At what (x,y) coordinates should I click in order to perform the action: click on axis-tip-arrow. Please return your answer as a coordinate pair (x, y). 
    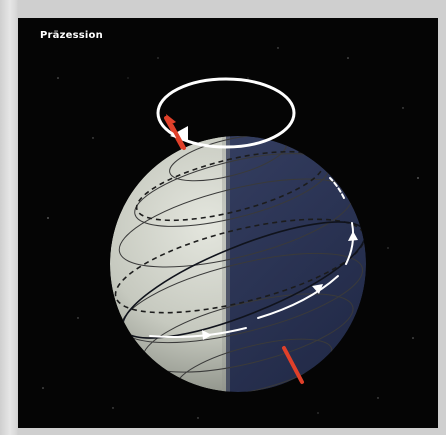
    Looking at the image, I should click on (176, 132).